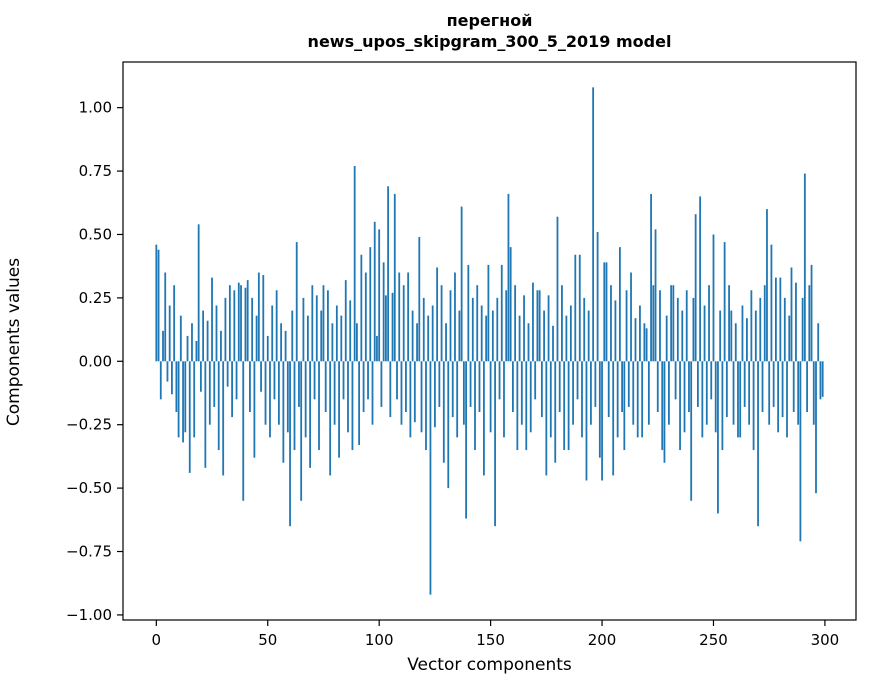  Describe the element at coordinates (95, 108) in the screenshot. I see `y-tick-label: 1.00` at that location.